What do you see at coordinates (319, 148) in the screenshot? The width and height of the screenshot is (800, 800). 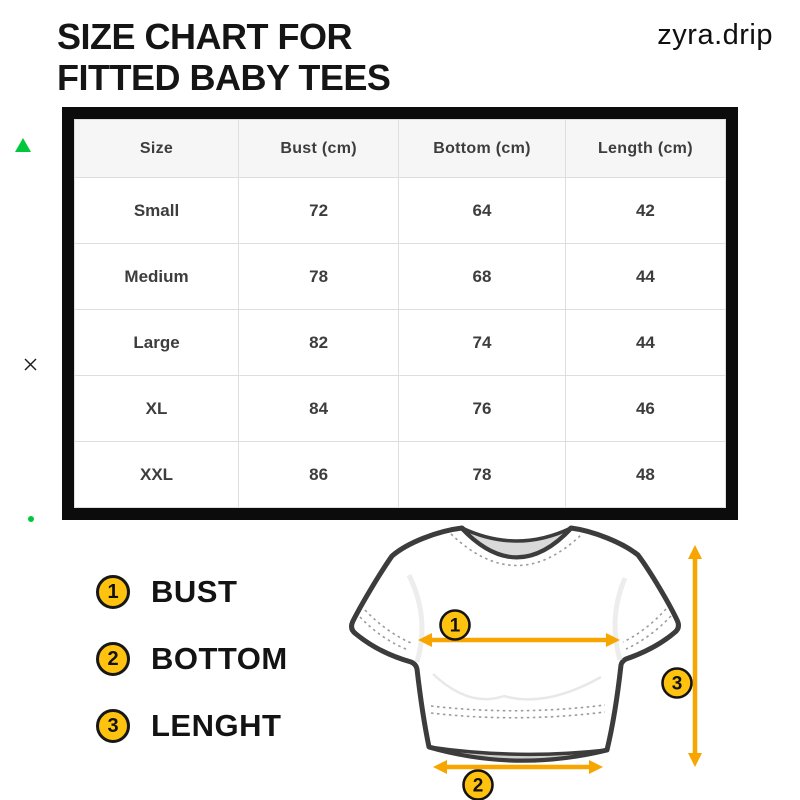 I see `column-header-bust: Bust (cm)` at bounding box center [319, 148].